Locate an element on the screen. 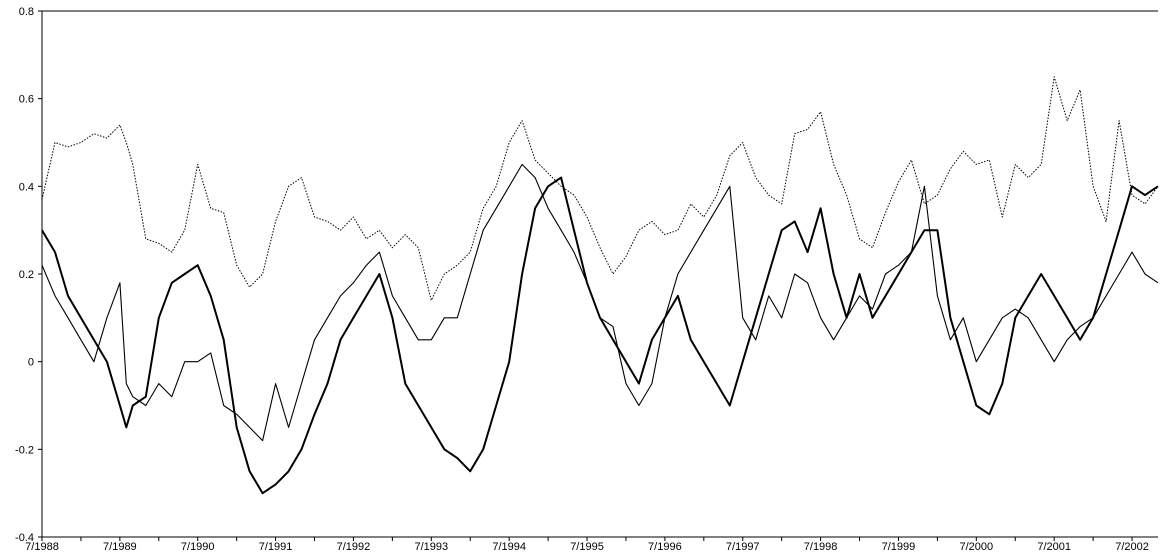 Image resolution: width=1160 pixels, height=554 pixels. y-tick-label: 0.4 is located at coordinates (26, 187).